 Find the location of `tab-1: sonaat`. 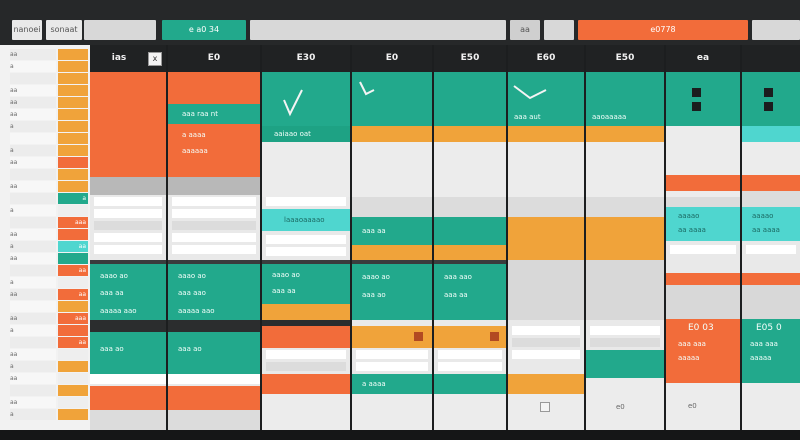

tab-1: sonaat is located at coordinates (64, 30).